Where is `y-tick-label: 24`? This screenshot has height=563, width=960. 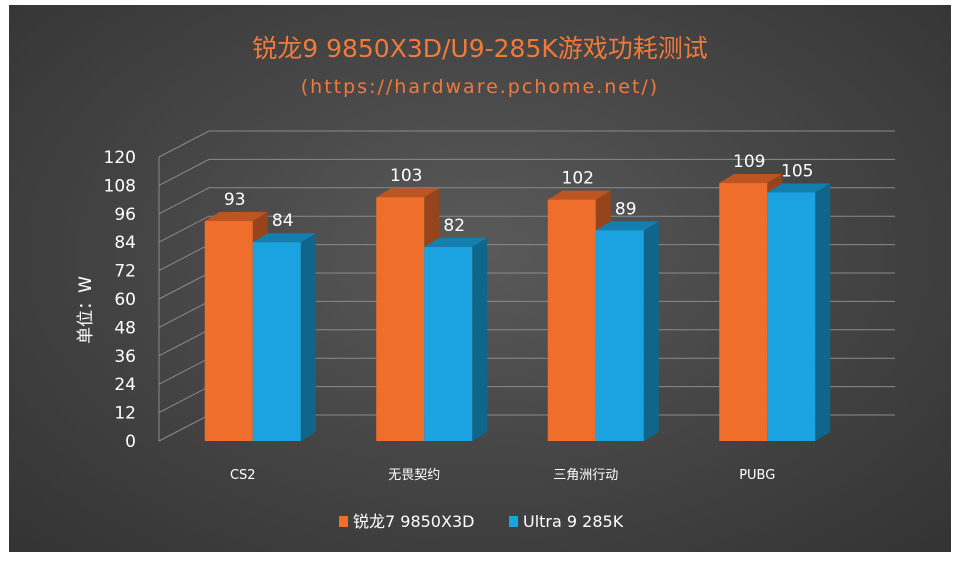 y-tick-label: 24 is located at coordinates (125, 385).